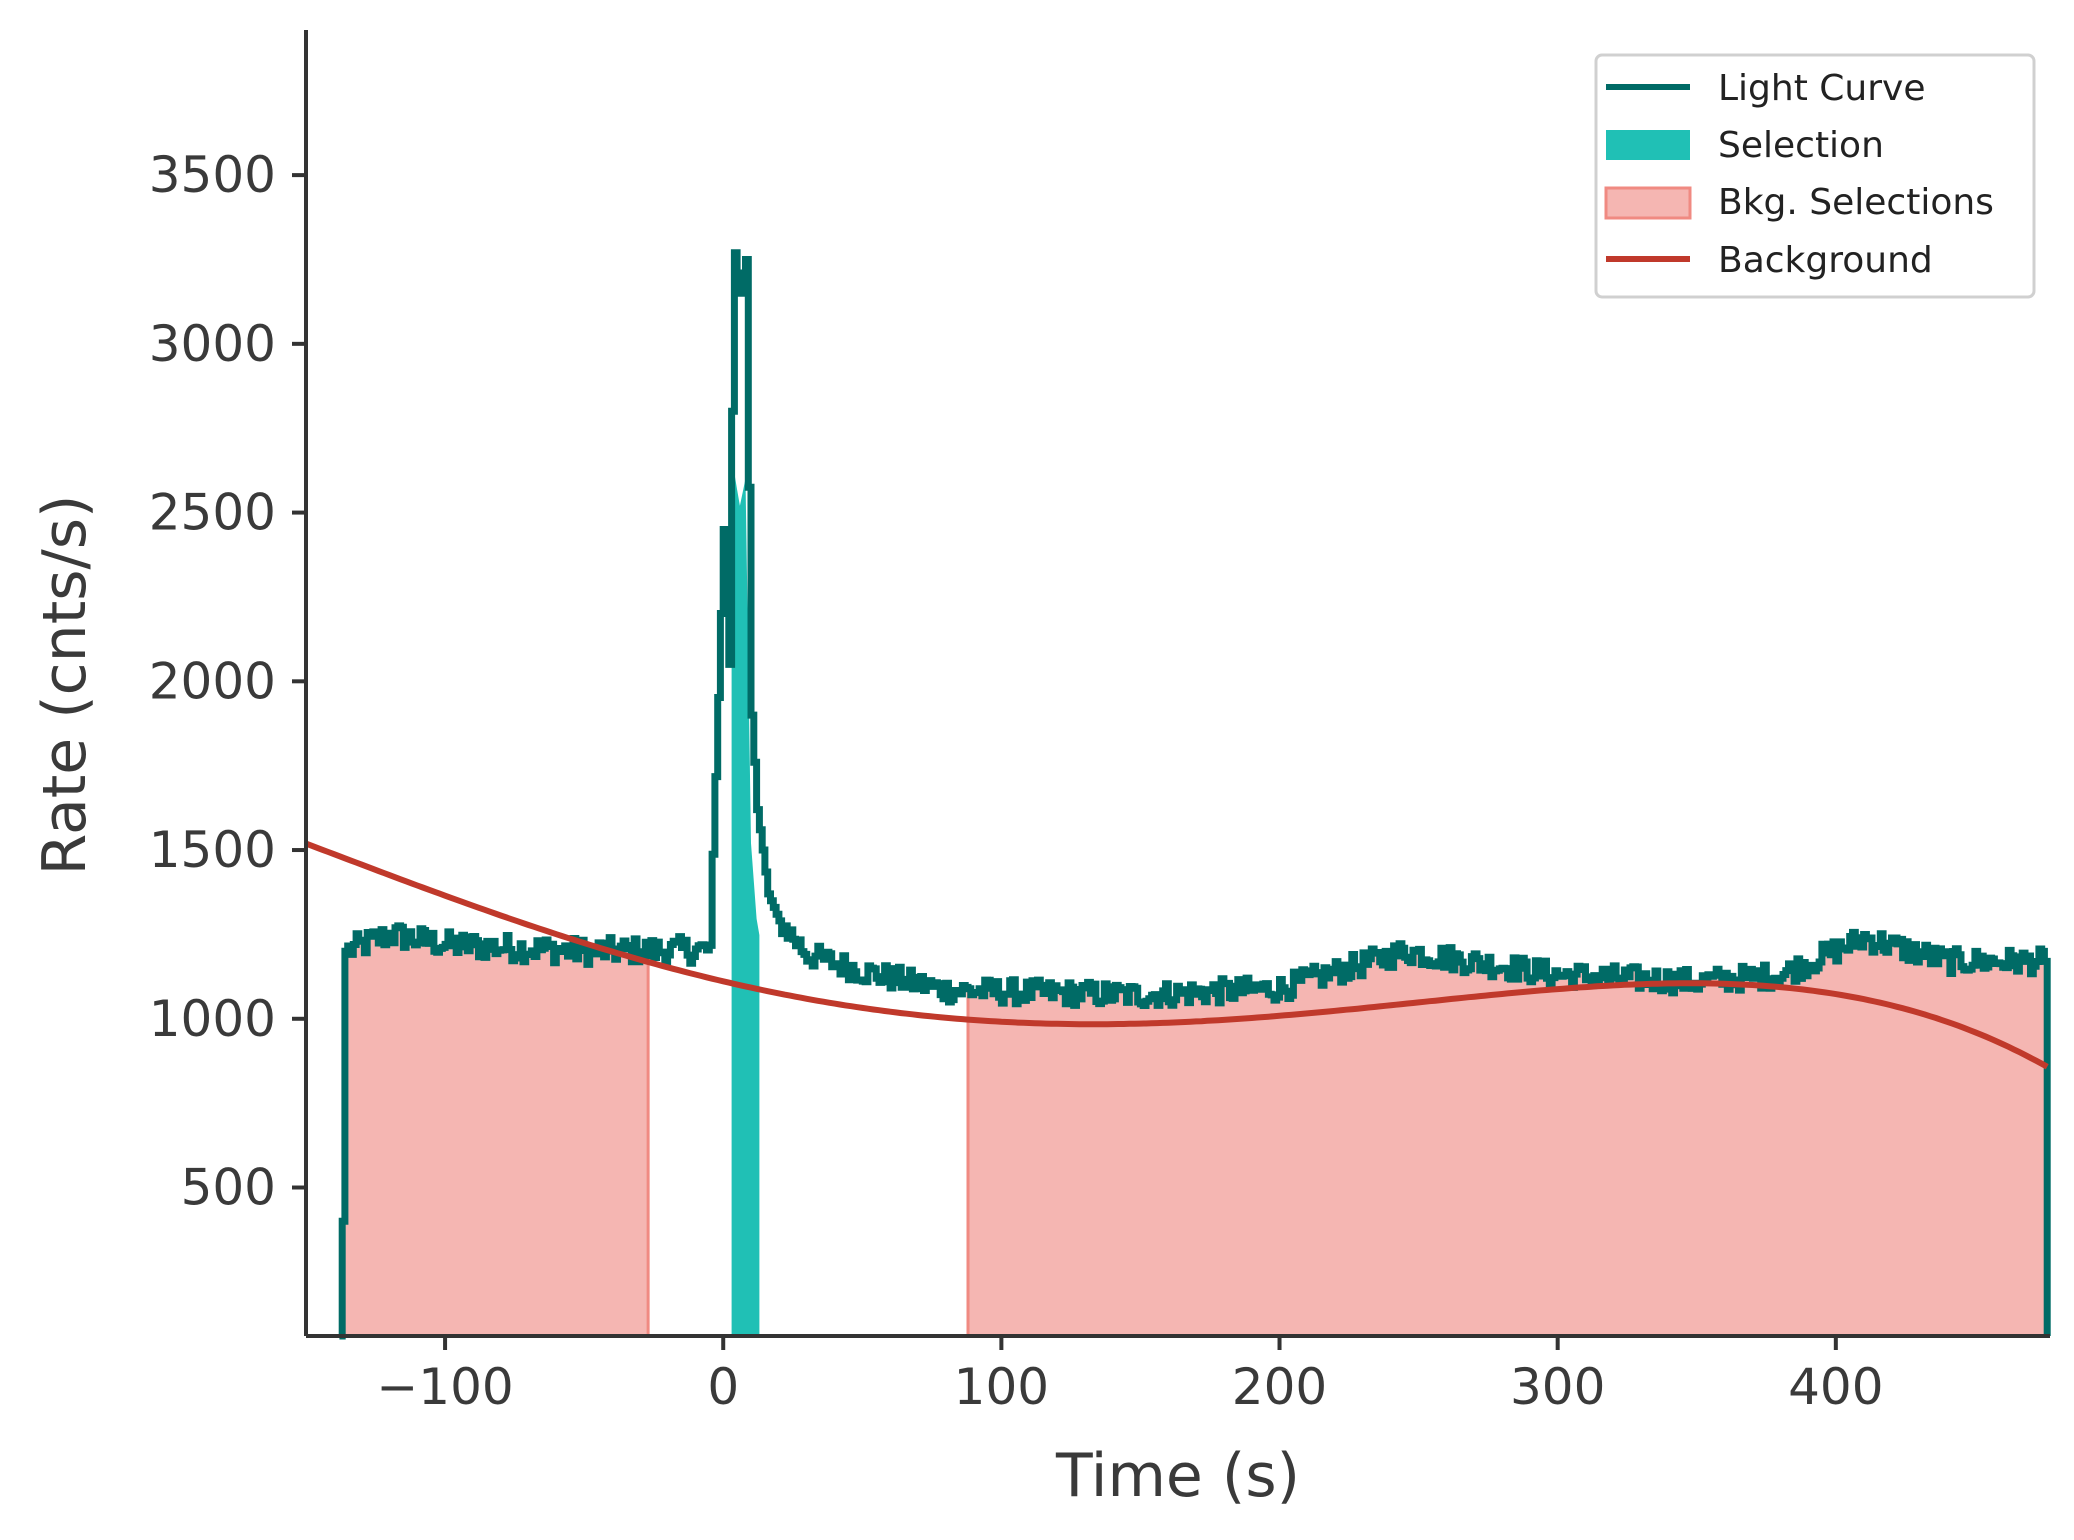 The image size is (2074, 1540). I want to click on x-tick-label: −100, so click(444, 1387).